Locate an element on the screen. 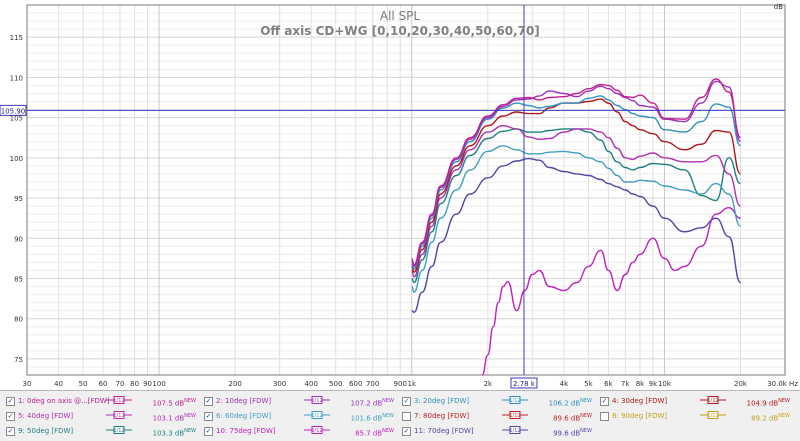 This screenshot has height=441, width=800. legend-label: 9: 50deg [FDW] is located at coordinates (46, 431).